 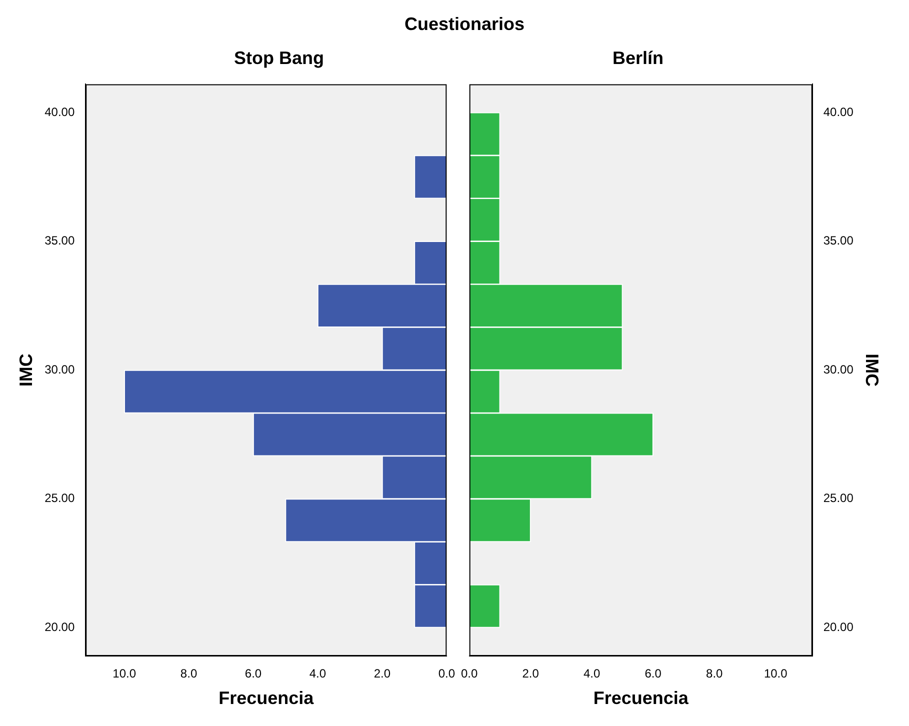 What do you see at coordinates (464, 24) in the screenshot?
I see `chart-title: Cuestionarios` at bounding box center [464, 24].